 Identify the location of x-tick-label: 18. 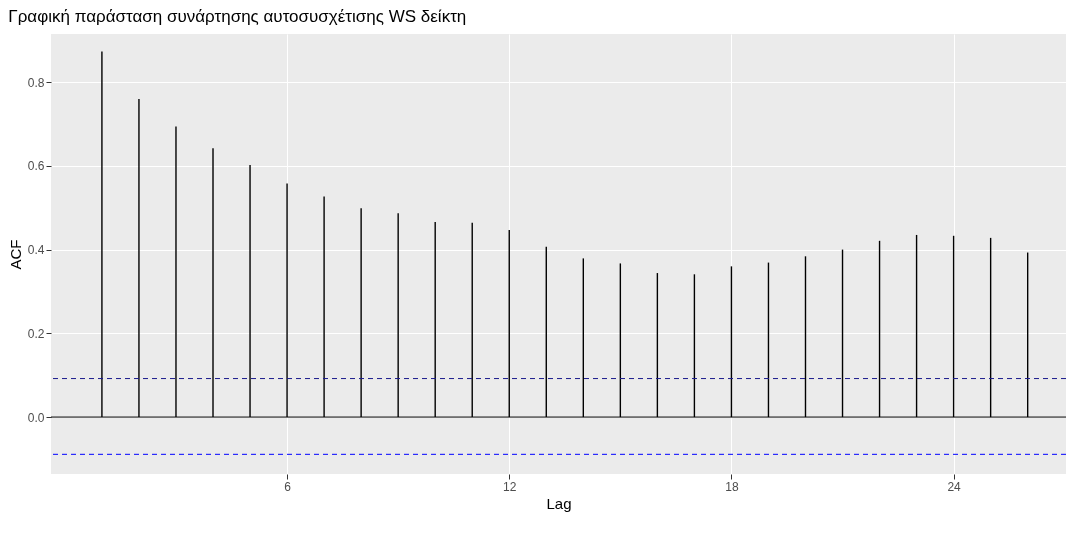
(732, 486).